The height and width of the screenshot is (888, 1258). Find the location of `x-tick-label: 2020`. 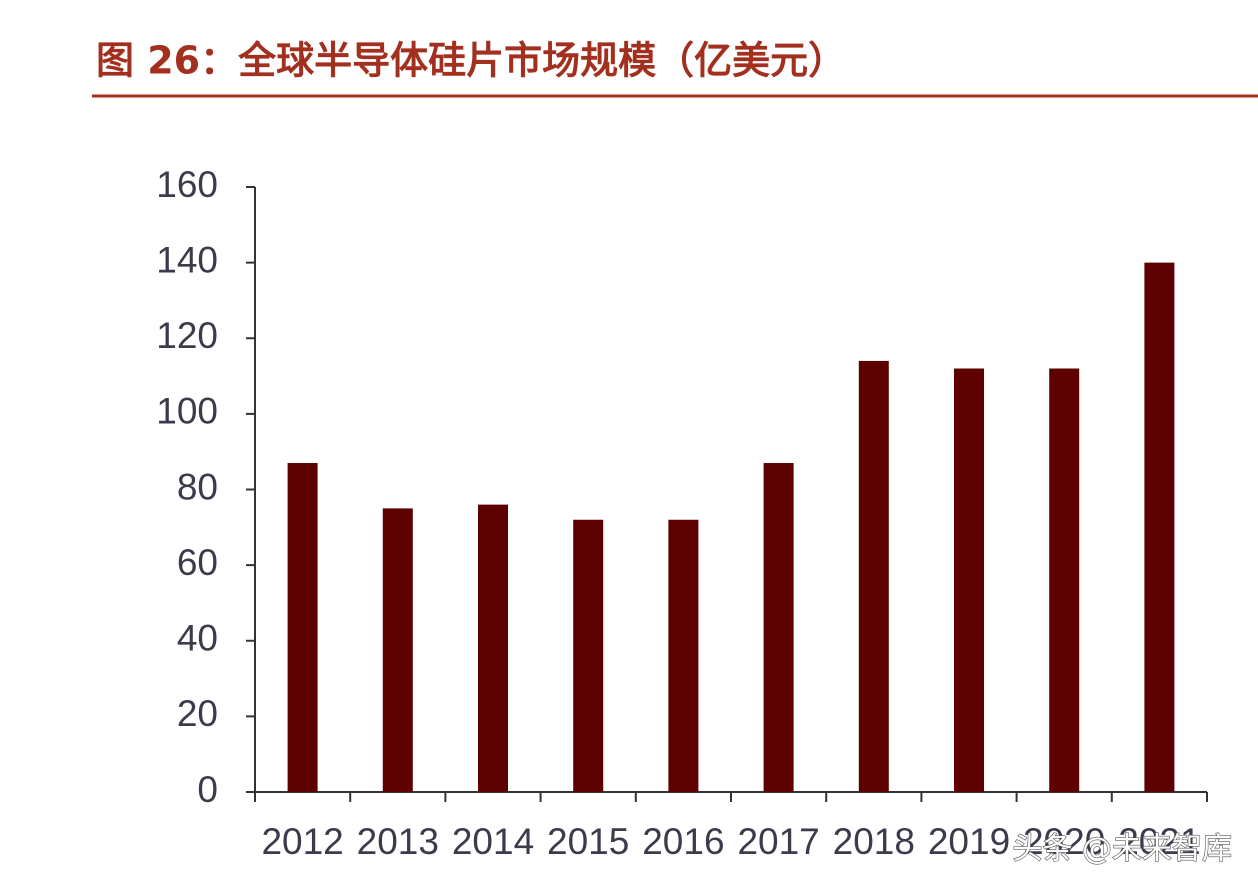

x-tick-label: 2020 is located at coordinates (1064, 841).